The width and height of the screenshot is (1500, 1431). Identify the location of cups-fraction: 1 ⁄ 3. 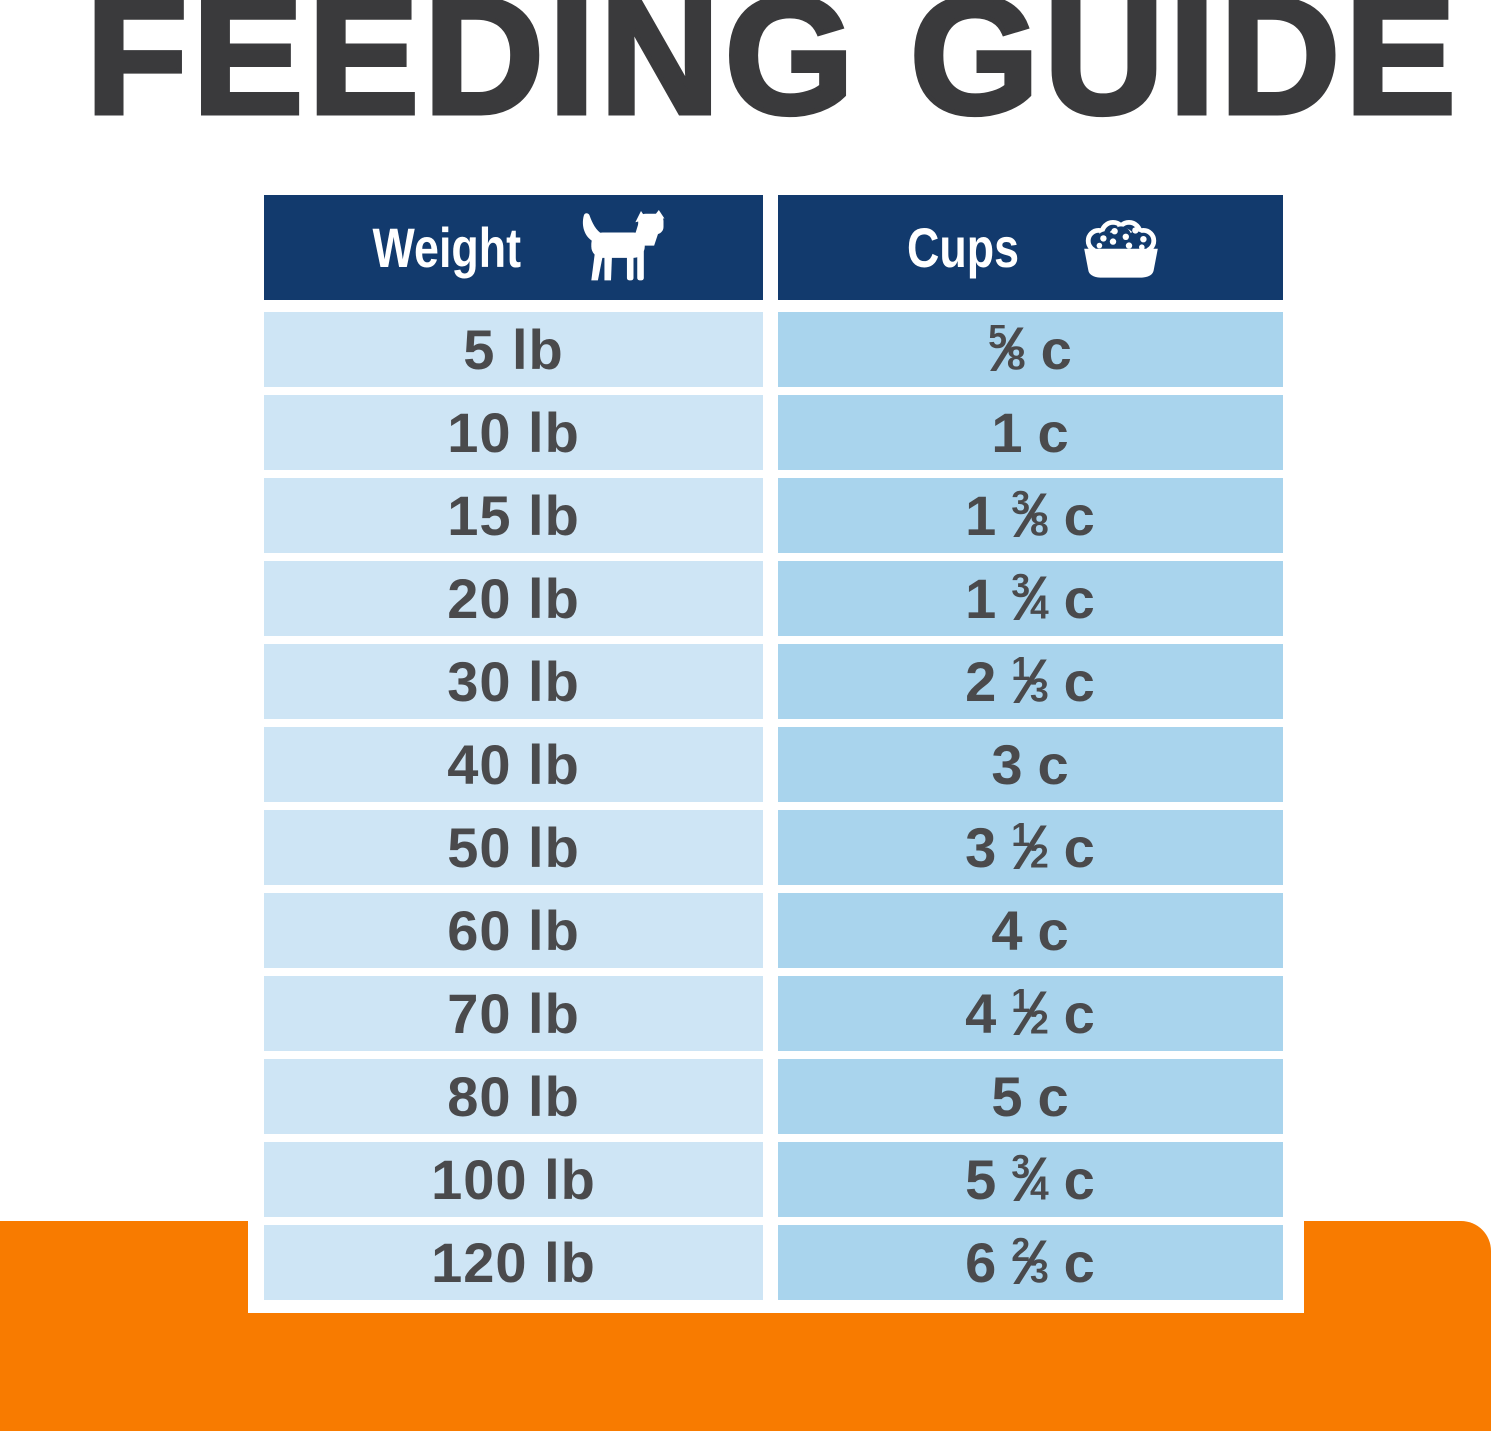
(1030, 681).